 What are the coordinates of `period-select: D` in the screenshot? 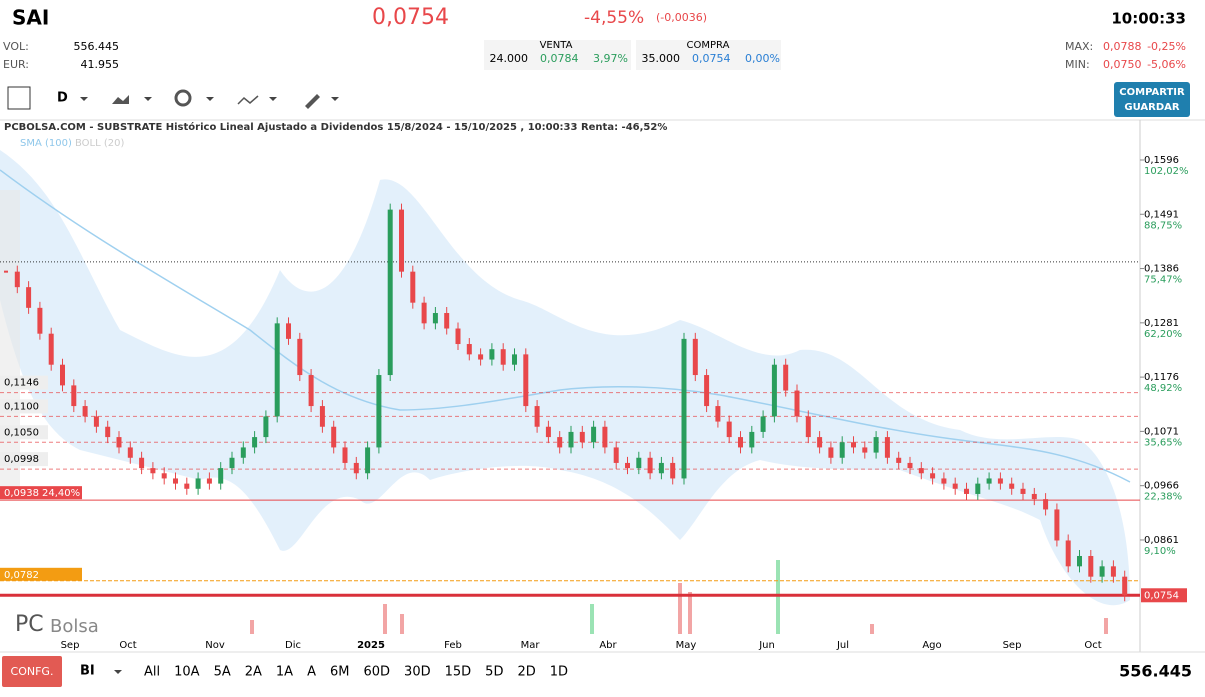 It's located at (62, 98).